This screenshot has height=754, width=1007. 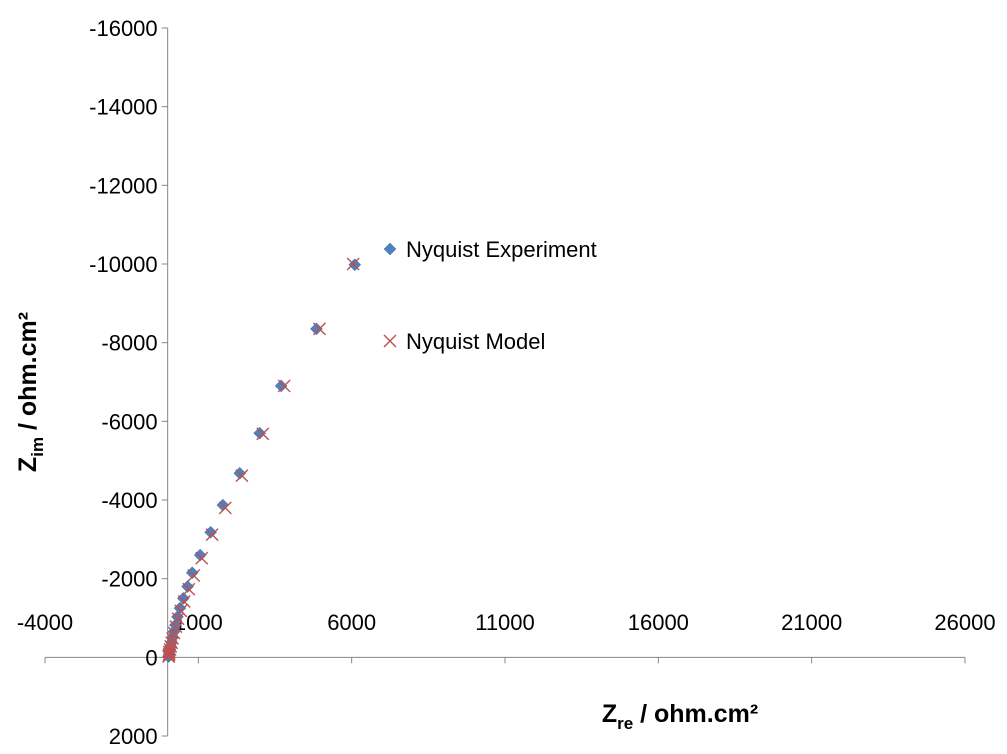 I want to click on x-tick-label: 21000, so click(x=811, y=622).